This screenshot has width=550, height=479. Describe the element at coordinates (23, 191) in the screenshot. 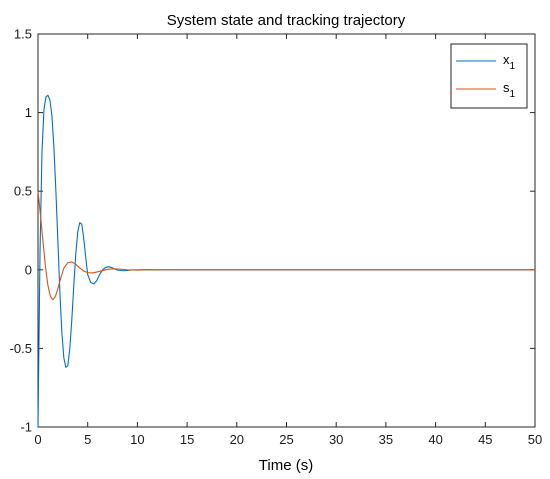

I see `y-tick-label: 0.5` at that location.